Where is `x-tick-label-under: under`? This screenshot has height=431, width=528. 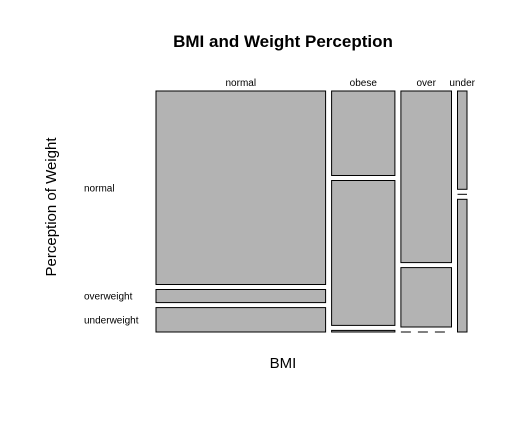 x-tick-label-under: under is located at coordinates (462, 83).